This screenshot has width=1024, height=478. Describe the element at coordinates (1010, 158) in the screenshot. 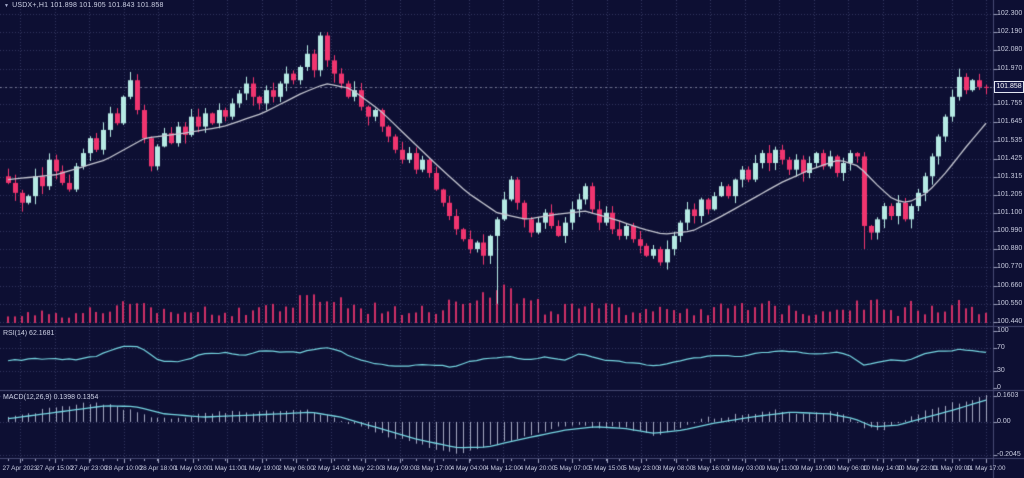

I see `price-axis-label: 101.425` at that location.